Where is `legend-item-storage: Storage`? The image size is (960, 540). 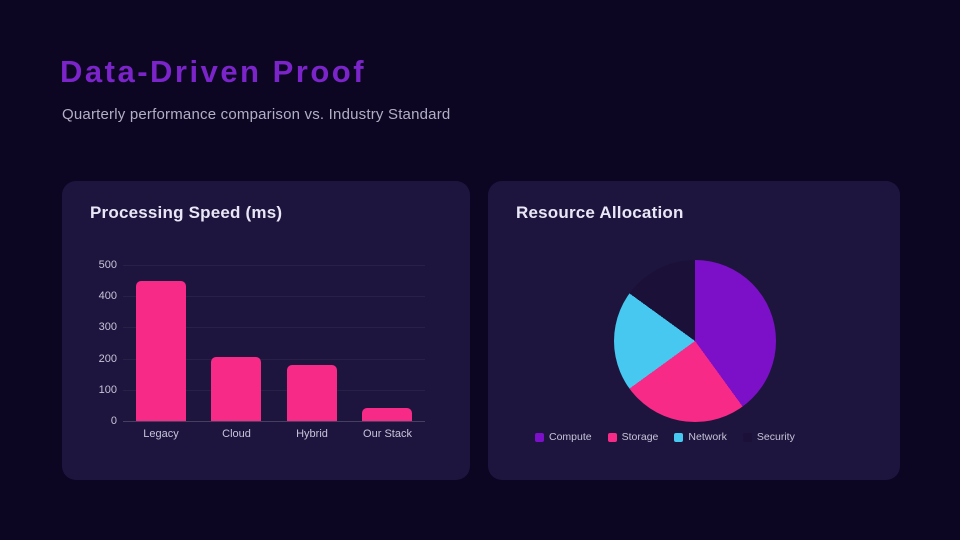
legend-item-storage: Storage is located at coordinates (633, 437).